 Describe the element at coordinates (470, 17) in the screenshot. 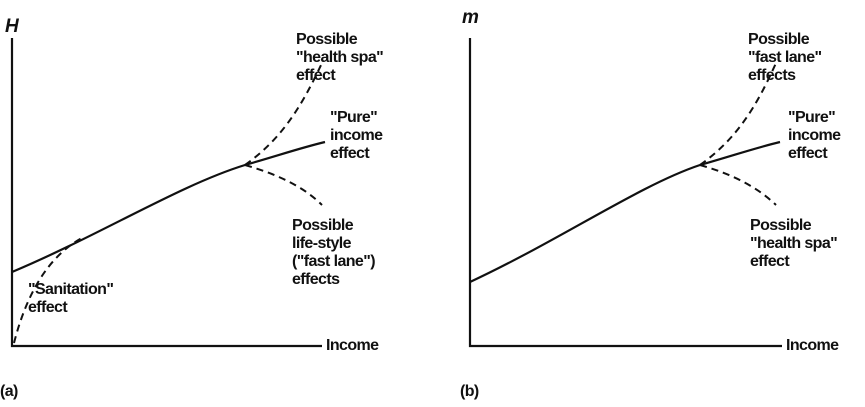

I see `y-axis-label: m` at that location.